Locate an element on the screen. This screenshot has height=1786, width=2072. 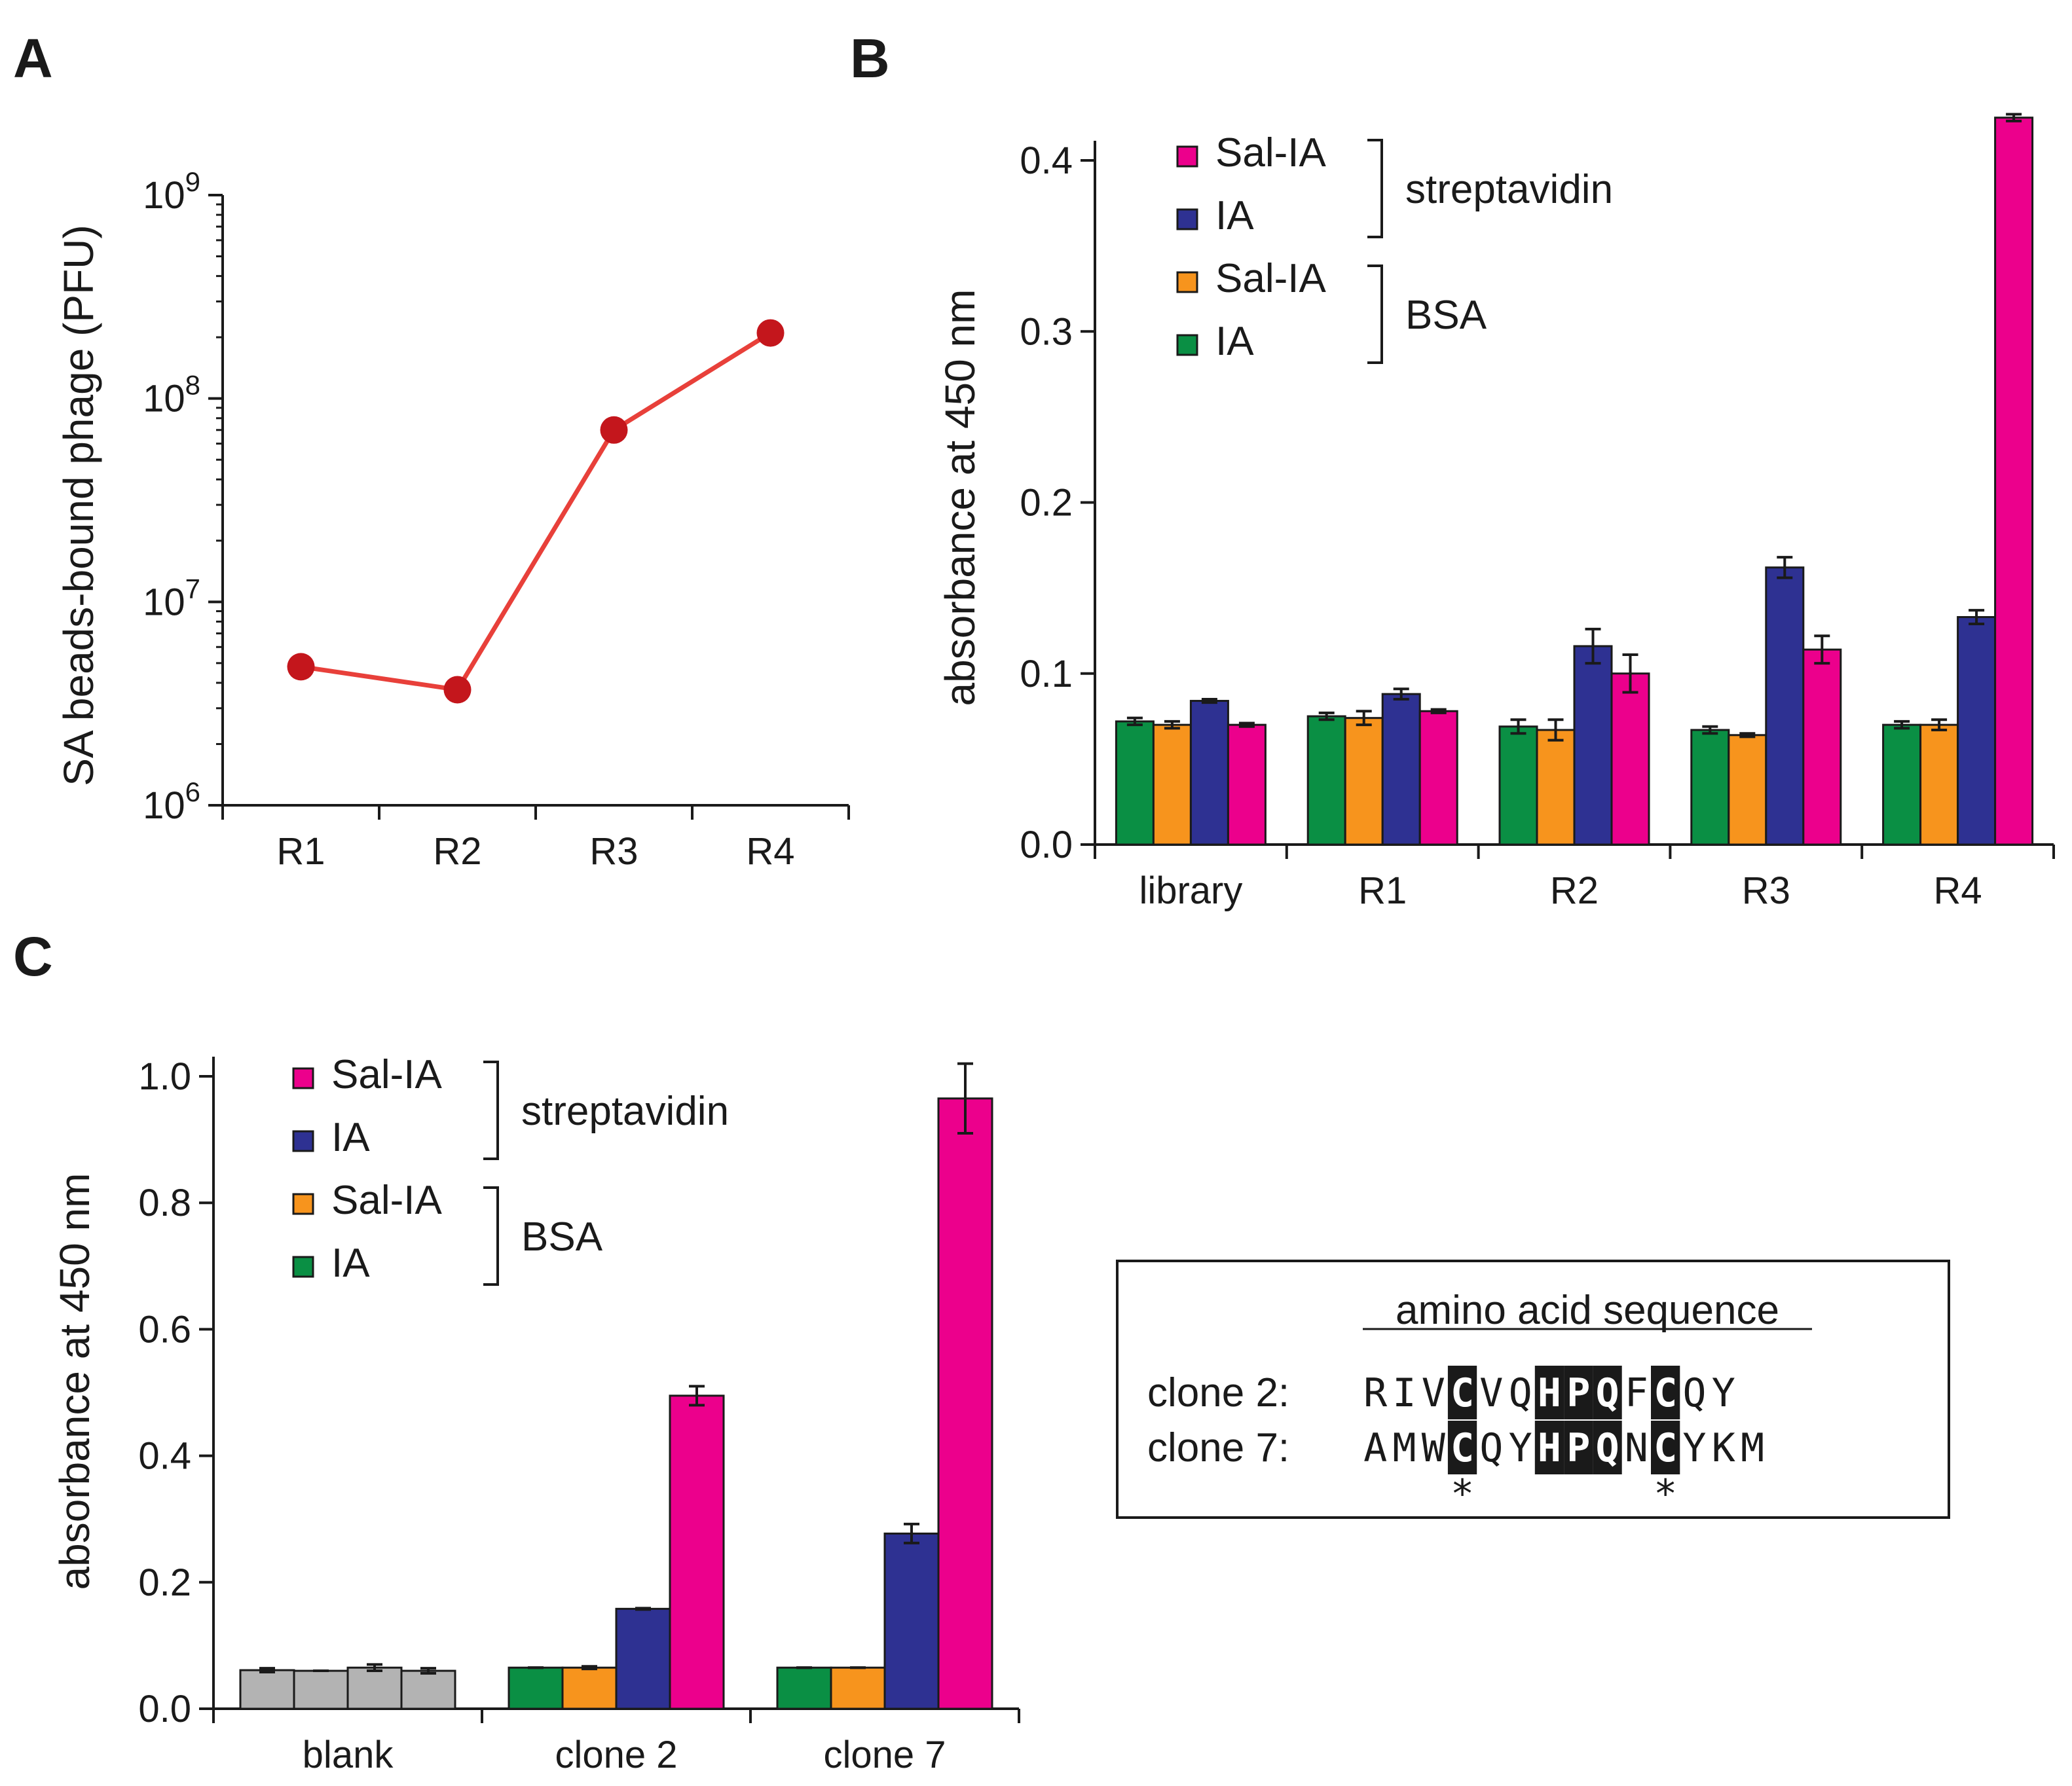
panel-b-legend: Sal-IA IA Sal-IA IA streptavidin BSA is located at coordinates (1394, 247).